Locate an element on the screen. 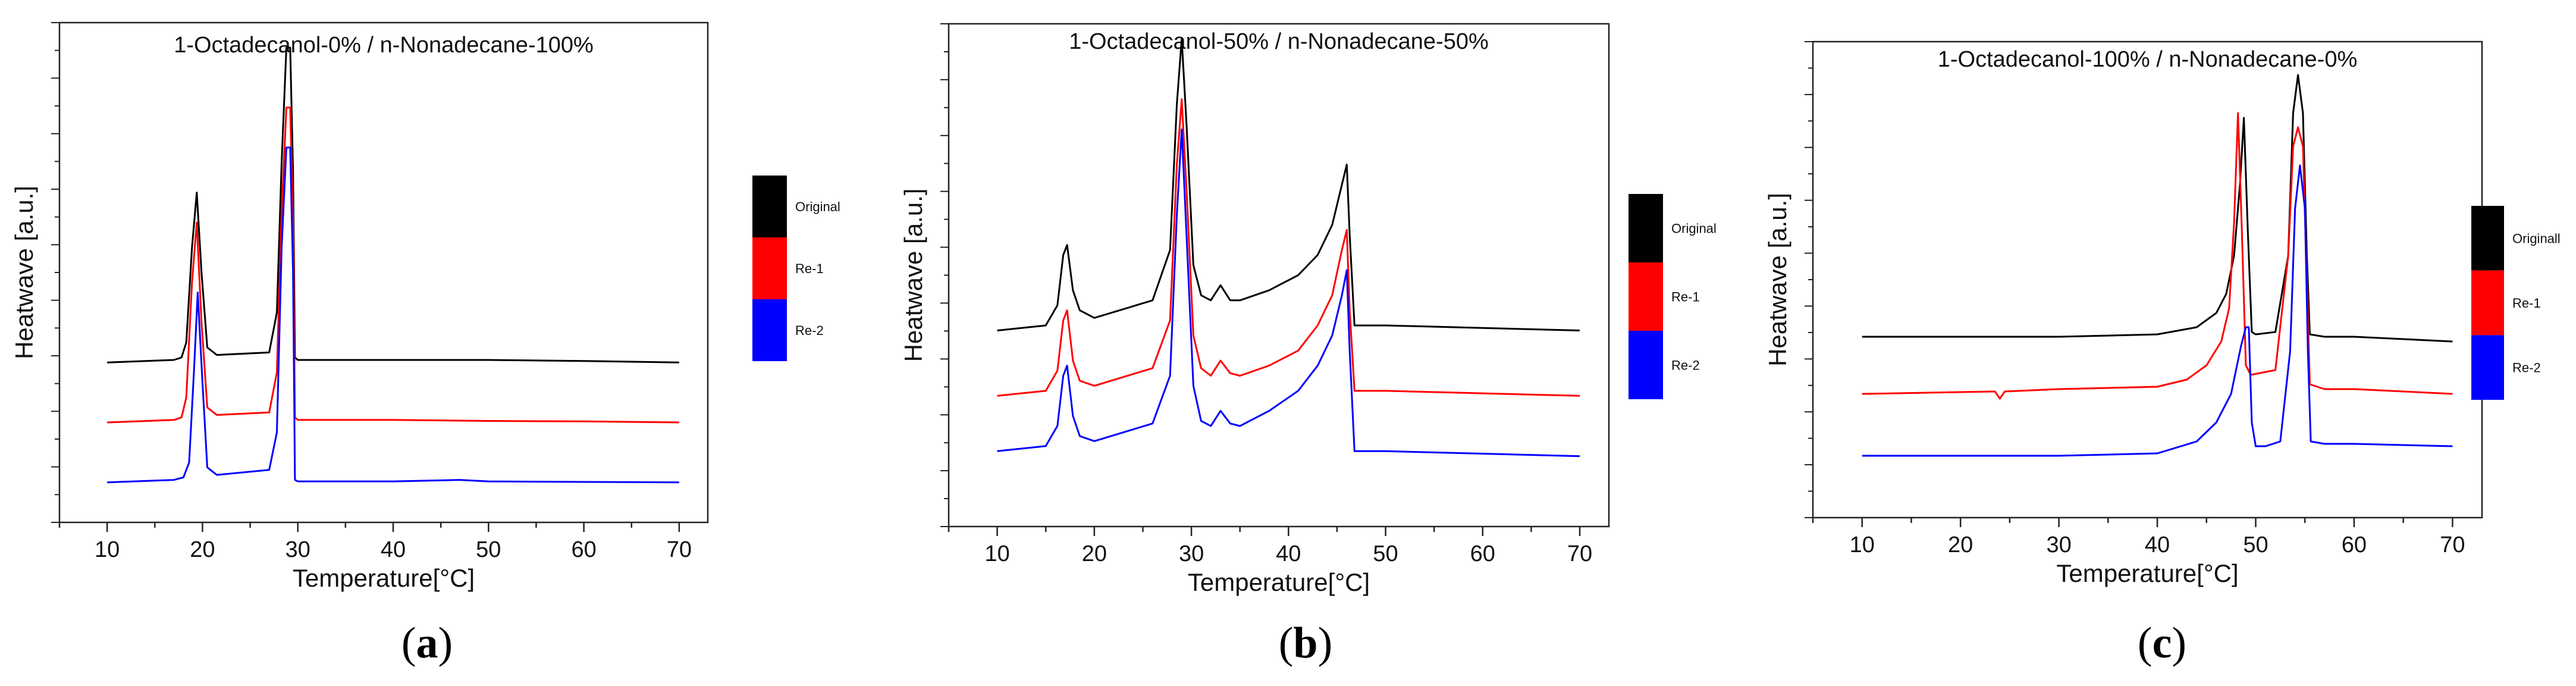  panel-label: (a) is located at coordinates (427, 643).